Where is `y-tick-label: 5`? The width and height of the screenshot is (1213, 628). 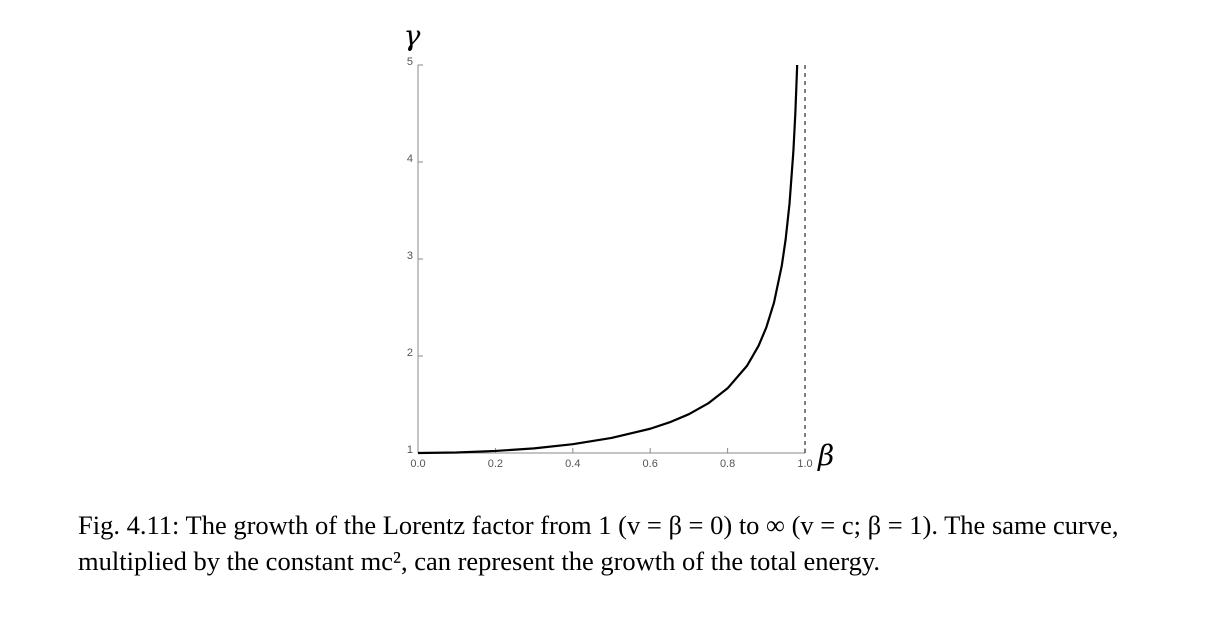
y-tick-label: 5 is located at coordinates (410, 62).